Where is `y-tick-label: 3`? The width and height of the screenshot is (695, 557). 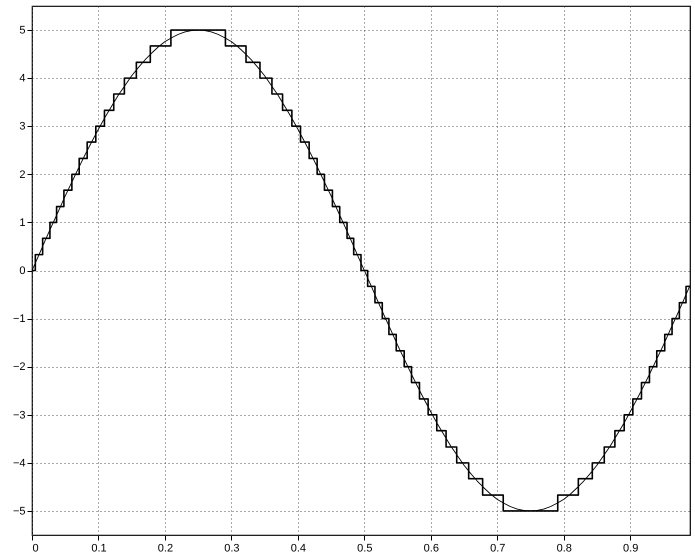
y-tick-label: 3 is located at coordinates (22, 126).